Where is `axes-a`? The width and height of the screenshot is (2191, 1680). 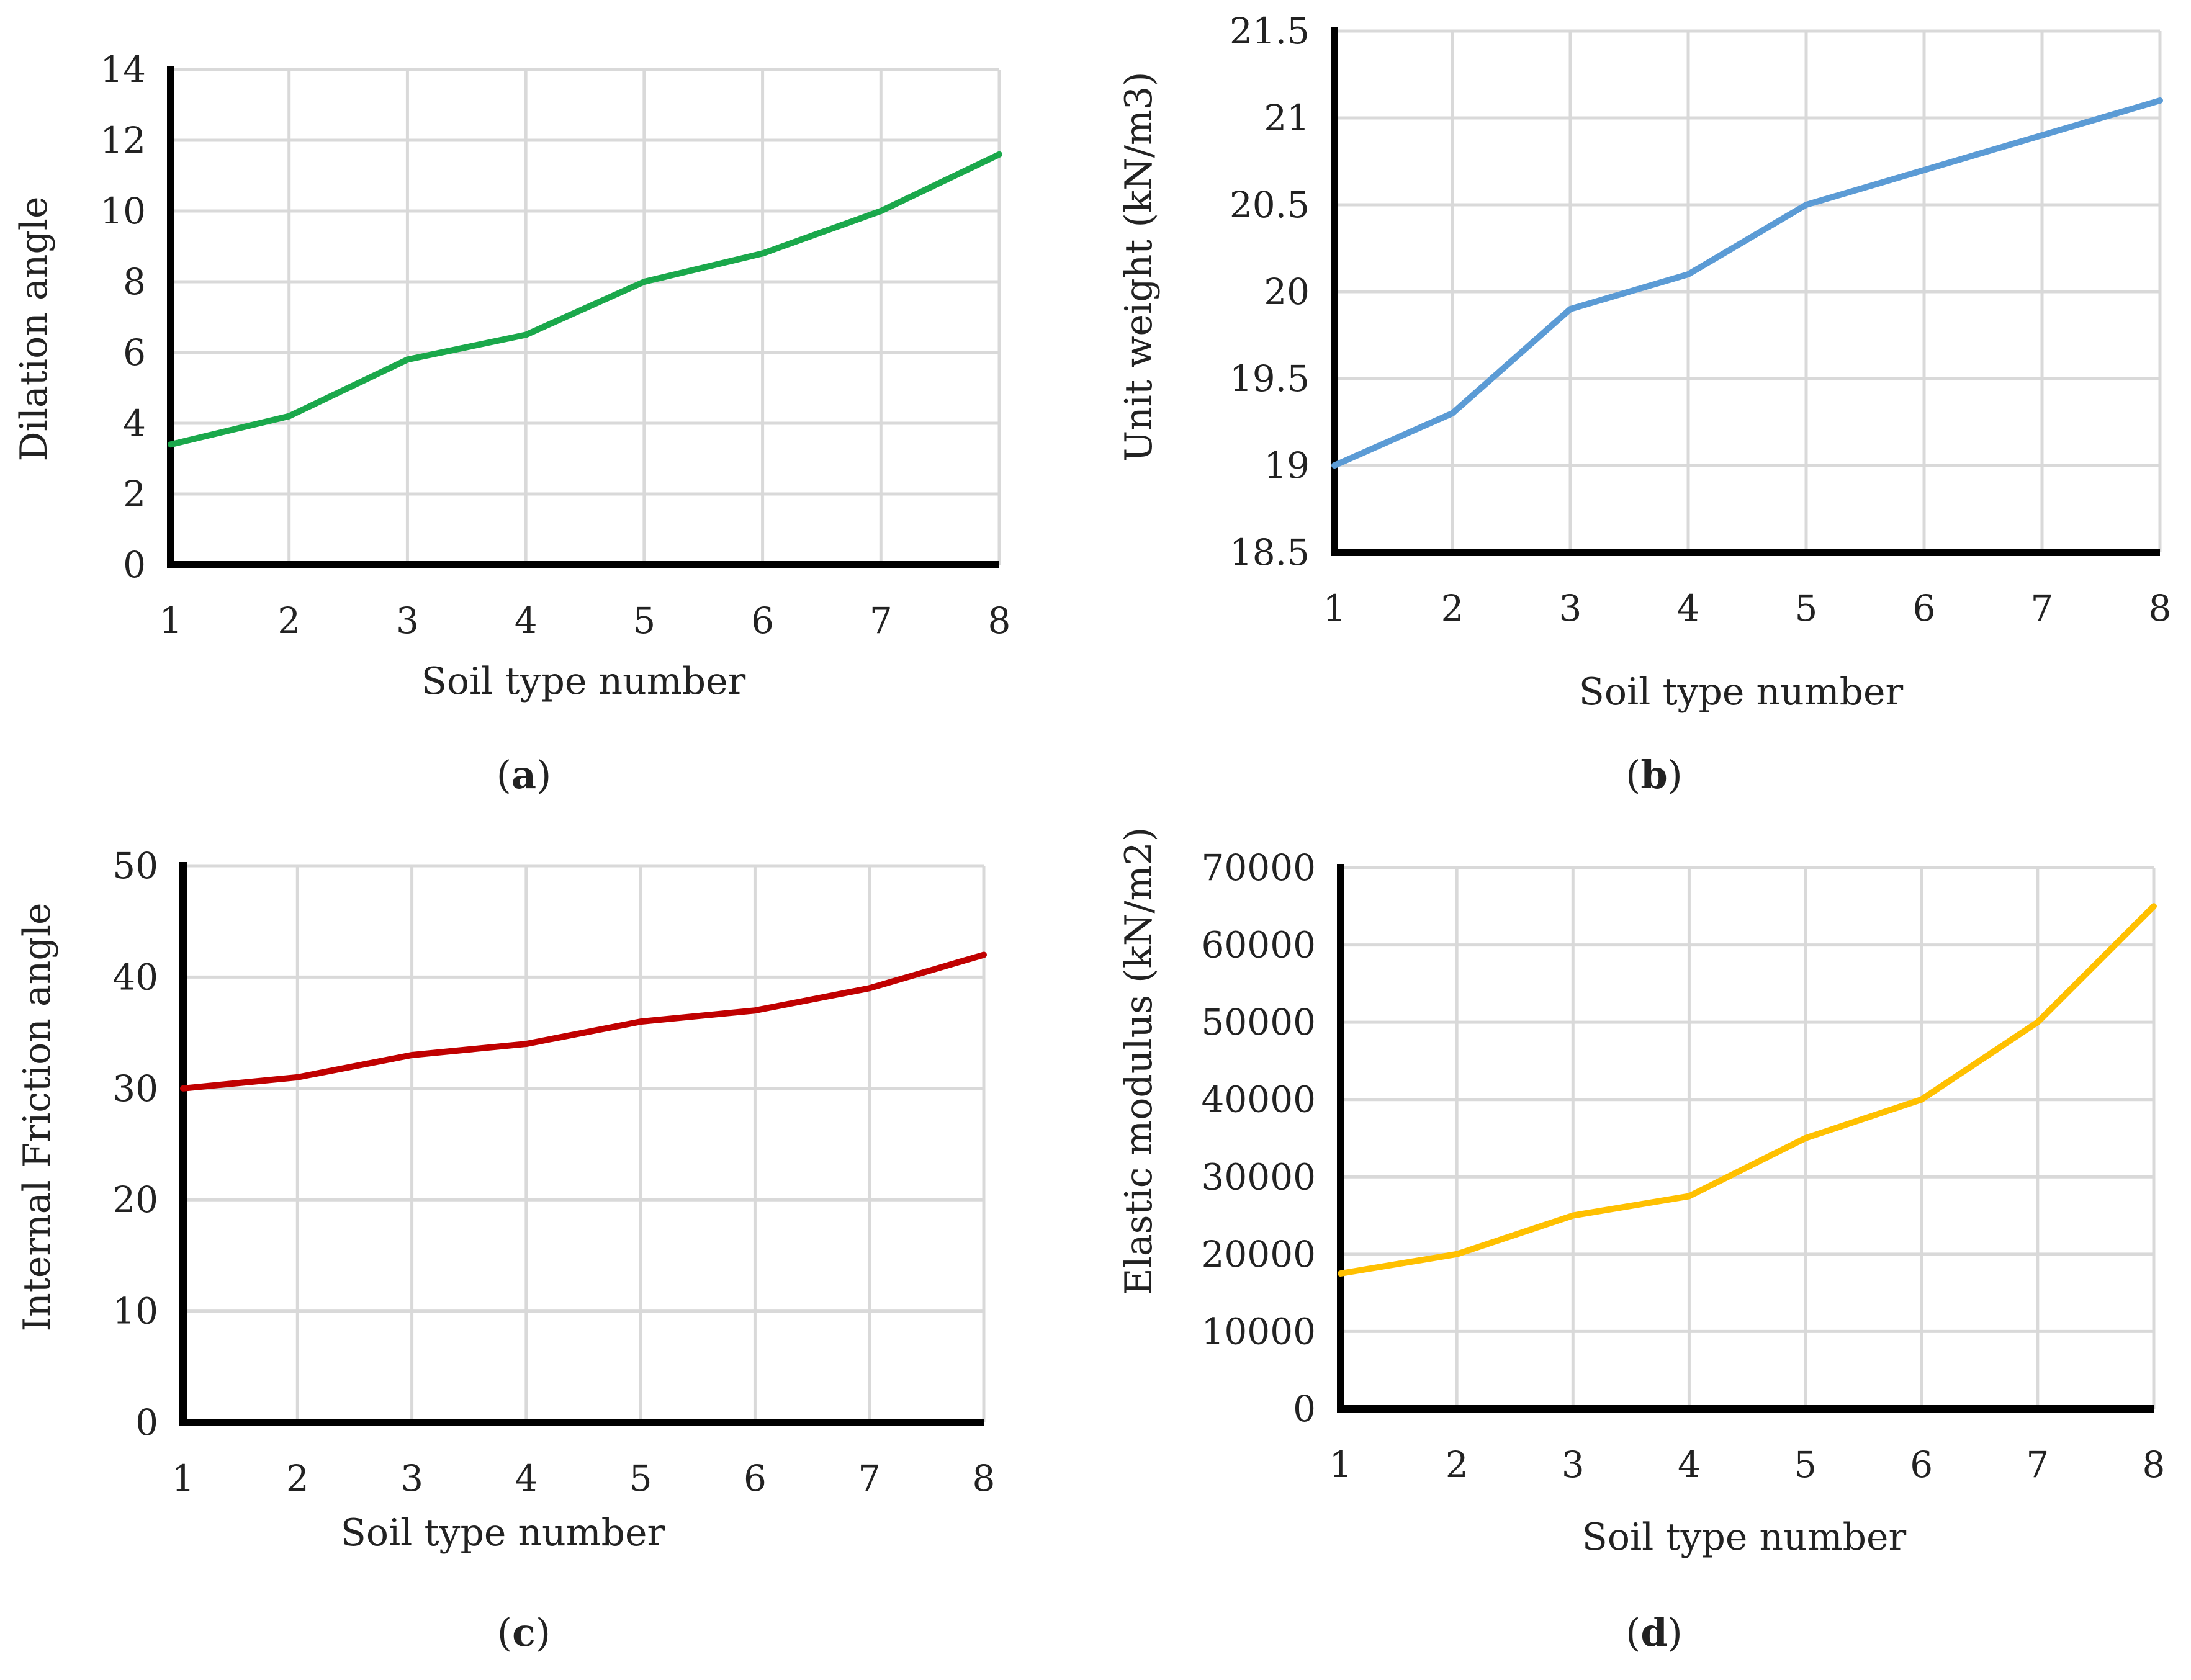
axes-a is located at coordinates (583, 317).